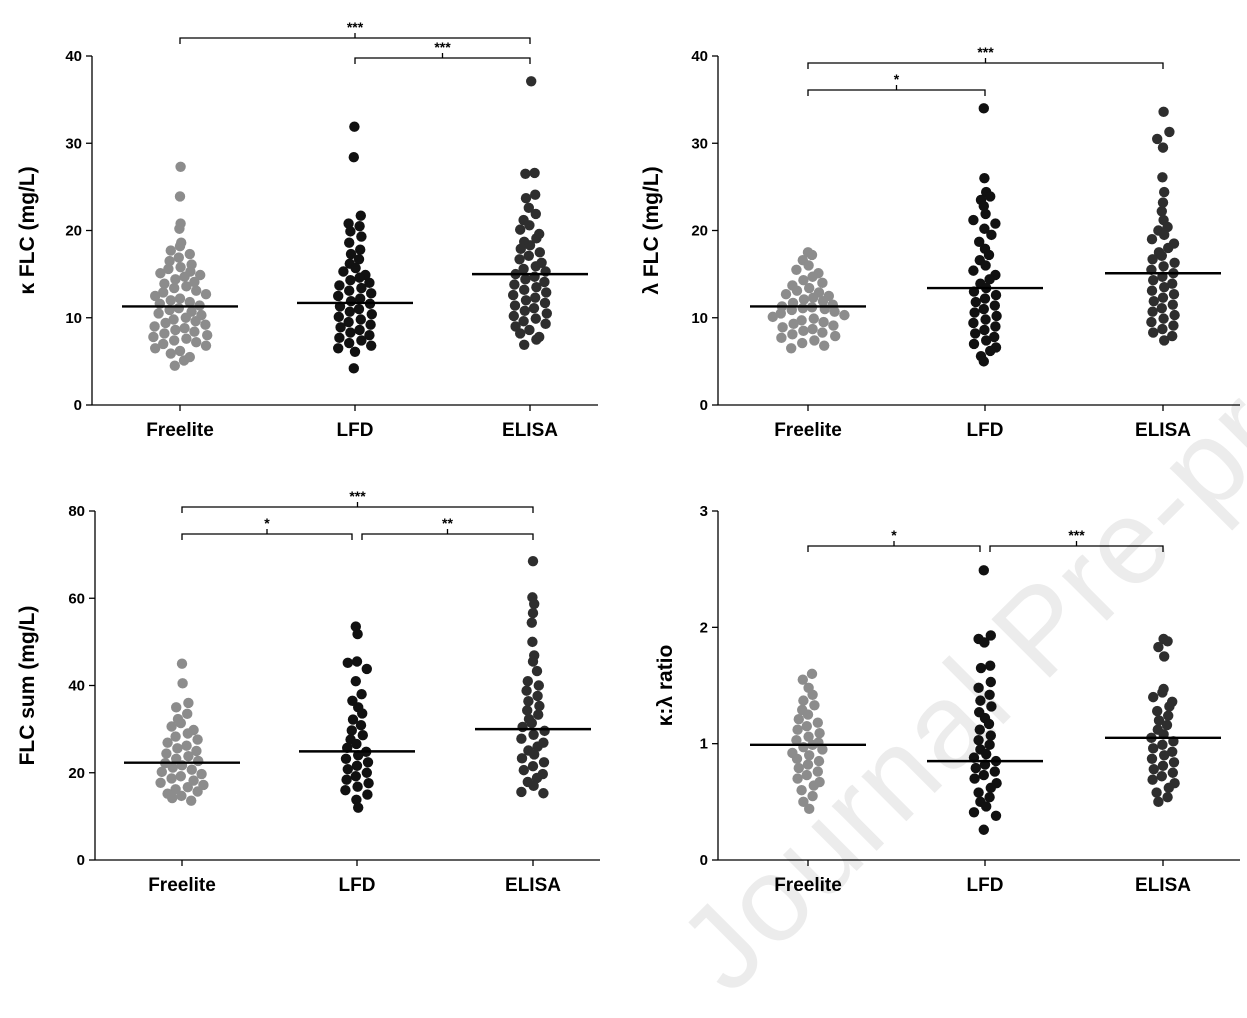 This screenshot has height=1018, width=1247. Describe the element at coordinates (78, 405) in the screenshot. I see `y-tick-label: 0` at that location.